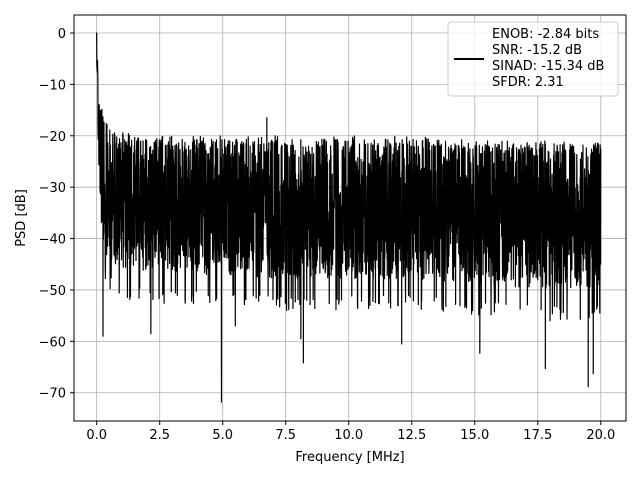 This screenshot has width=640, height=480. Describe the element at coordinates (21, 218) in the screenshot. I see `y-axis-label: PSD [dB]` at that location.